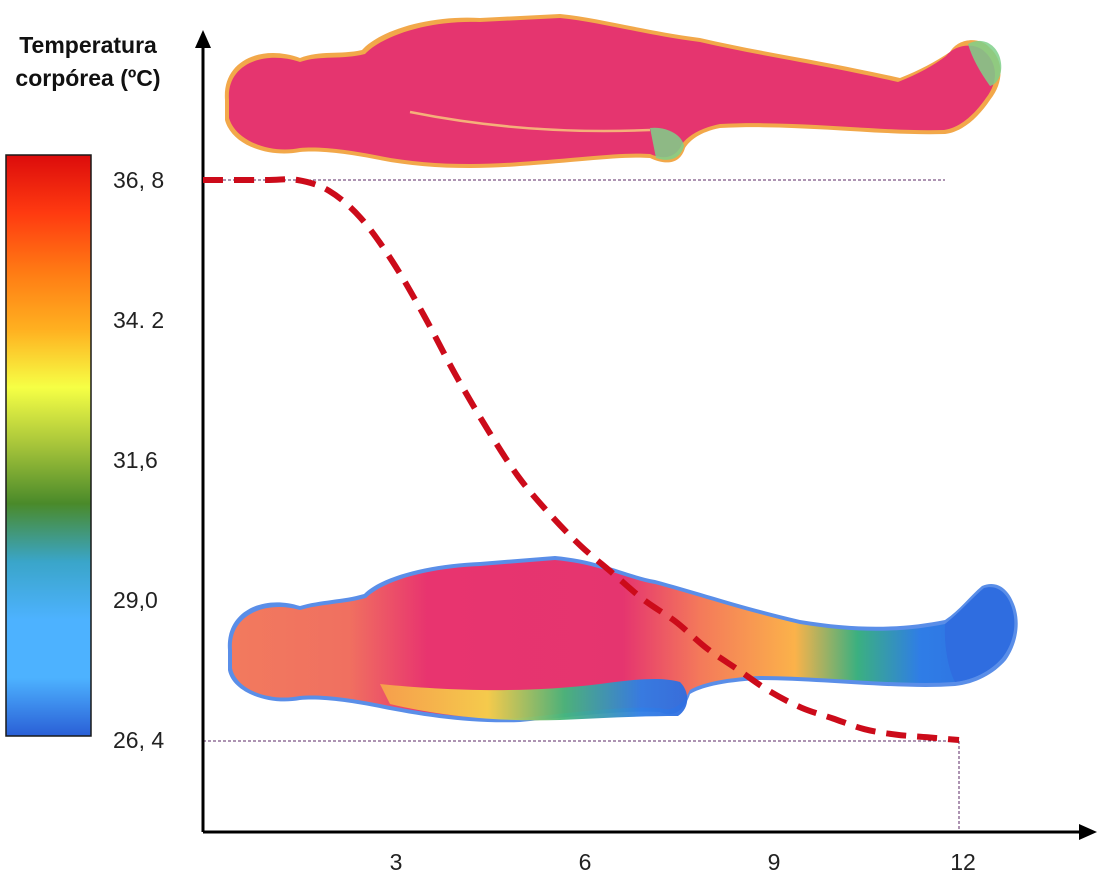 This screenshot has height=881, width=1111. What do you see at coordinates (138, 180) in the screenshot?
I see `y-tick-label: 36, 8` at bounding box center [138, 180].